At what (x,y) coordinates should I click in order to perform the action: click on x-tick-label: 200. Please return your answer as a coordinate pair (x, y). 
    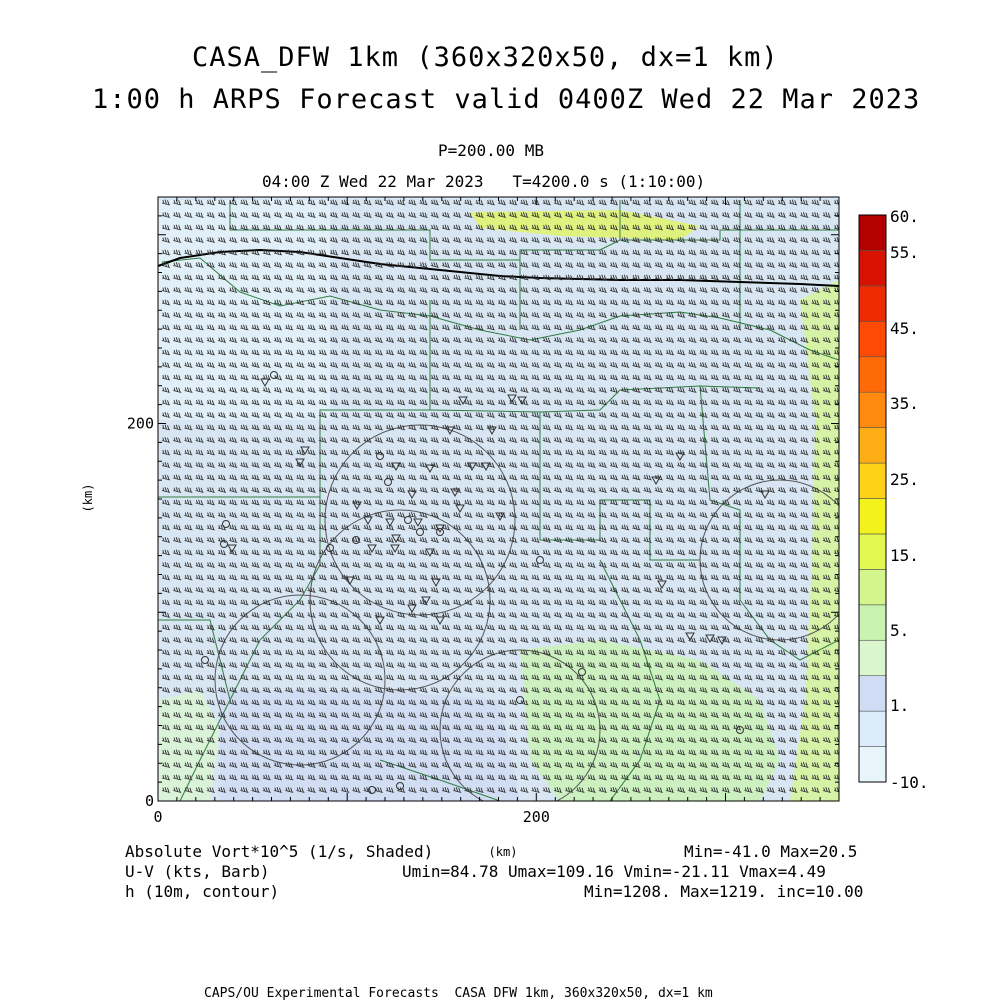
    Looking at the image, I should click on (536, 817).